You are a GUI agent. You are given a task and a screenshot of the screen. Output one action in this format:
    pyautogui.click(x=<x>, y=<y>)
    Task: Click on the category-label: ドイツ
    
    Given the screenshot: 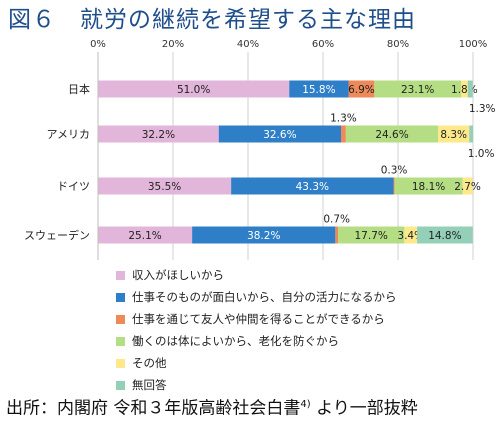 What is the action you would take?
    pyautogui.click(x=73, y=186)
    